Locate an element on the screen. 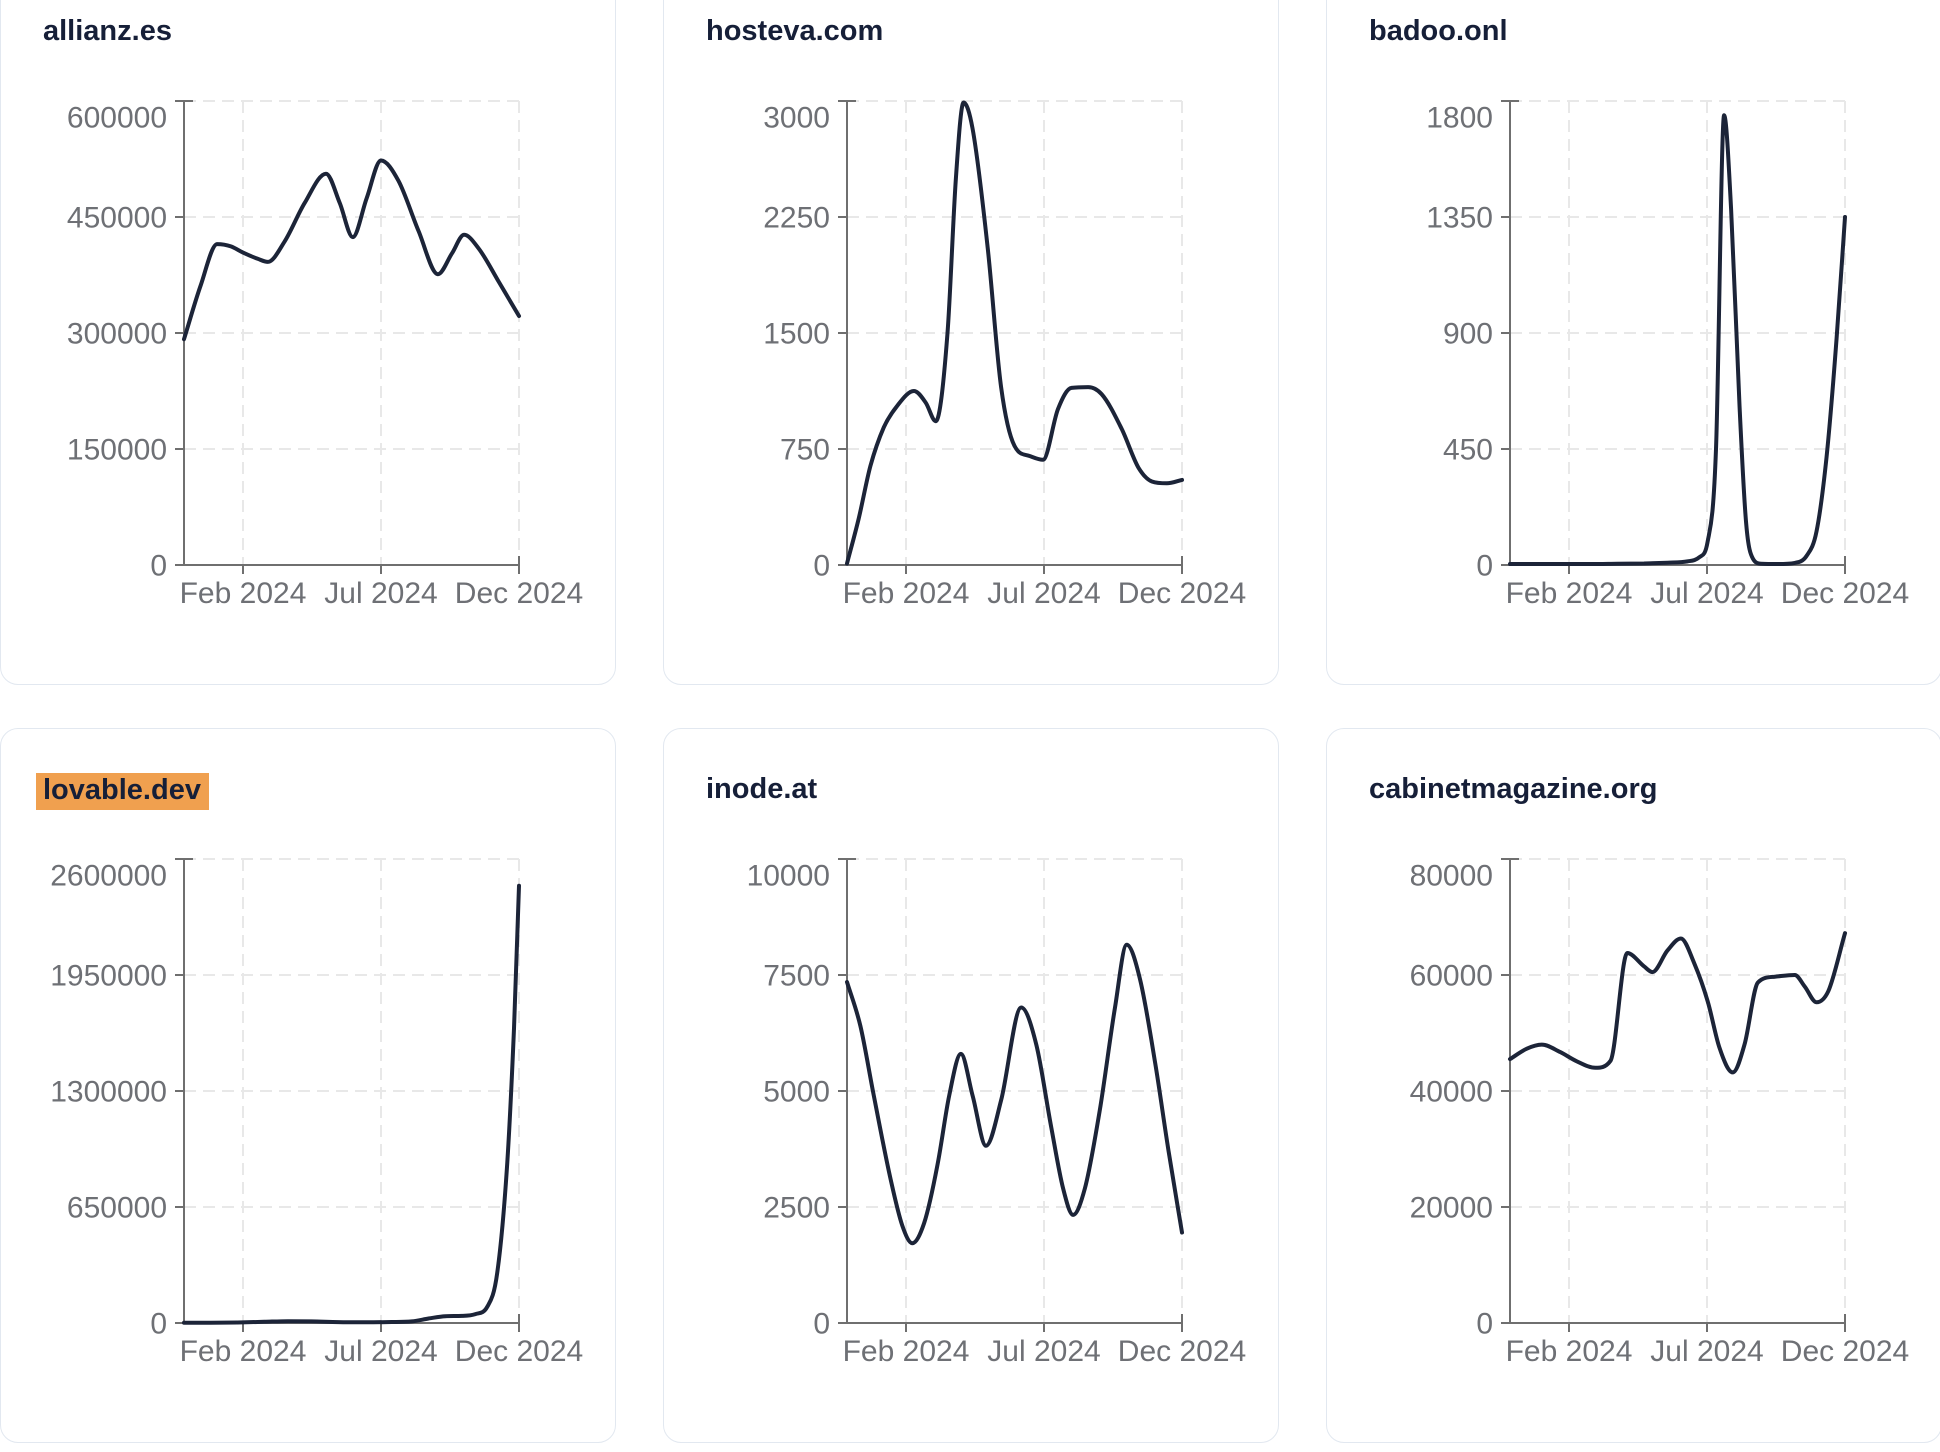 The image size is (1940, 1452). domain-name: cabinetmagazine.org is located at coordinates (1513, 789).